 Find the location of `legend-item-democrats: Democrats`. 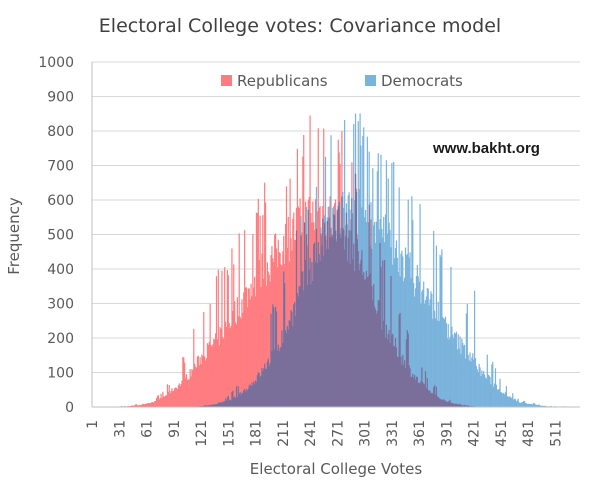

legend-item-democrats: Democrats is located at coordinates (414, 81).